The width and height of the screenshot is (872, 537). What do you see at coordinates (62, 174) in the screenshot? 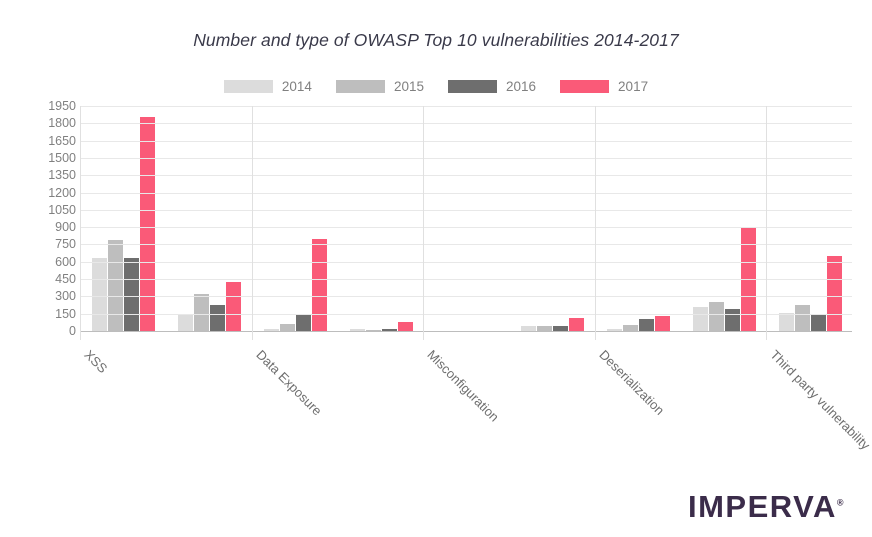
I see `y-axis-tick-label: 1350` at bounding box center [62, 174].